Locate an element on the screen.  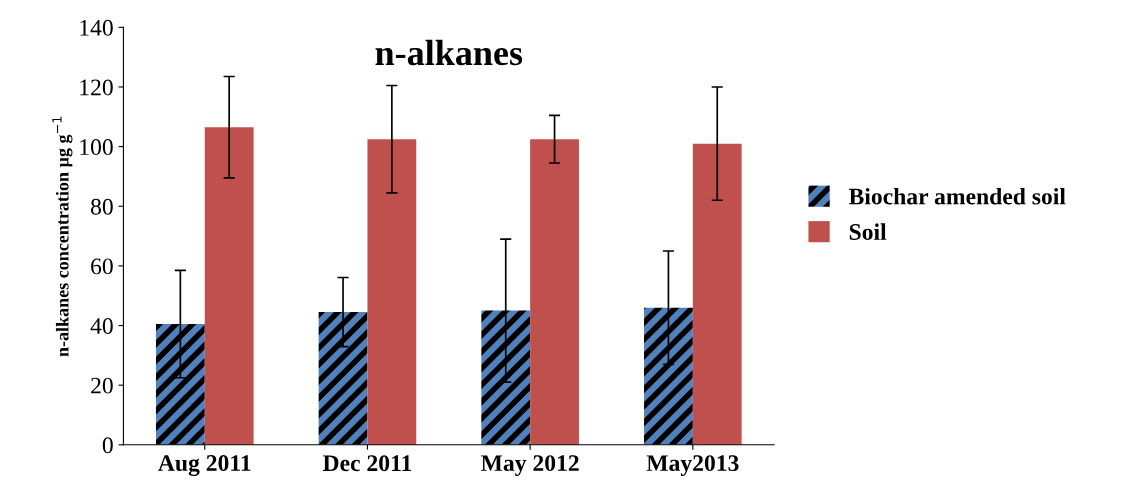
y-tick-label: 120 is located at coordinates (96, 87).